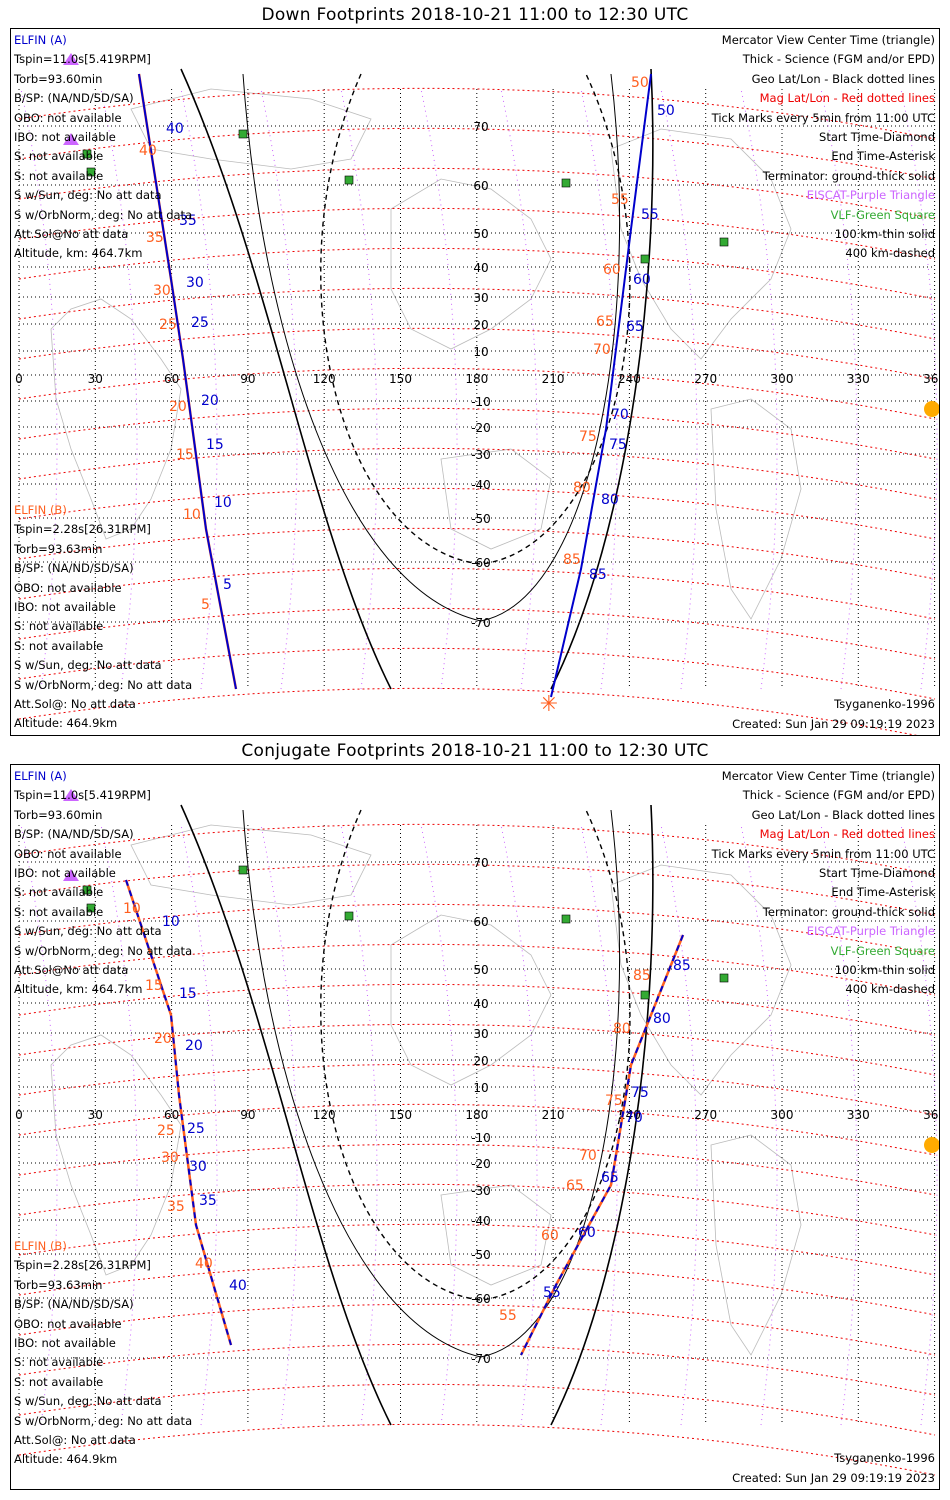  Describe the element at coordinates (78, 253) in the screenshot. I see `elfin-a-line: Altitude, km: 464.7km` at that location.